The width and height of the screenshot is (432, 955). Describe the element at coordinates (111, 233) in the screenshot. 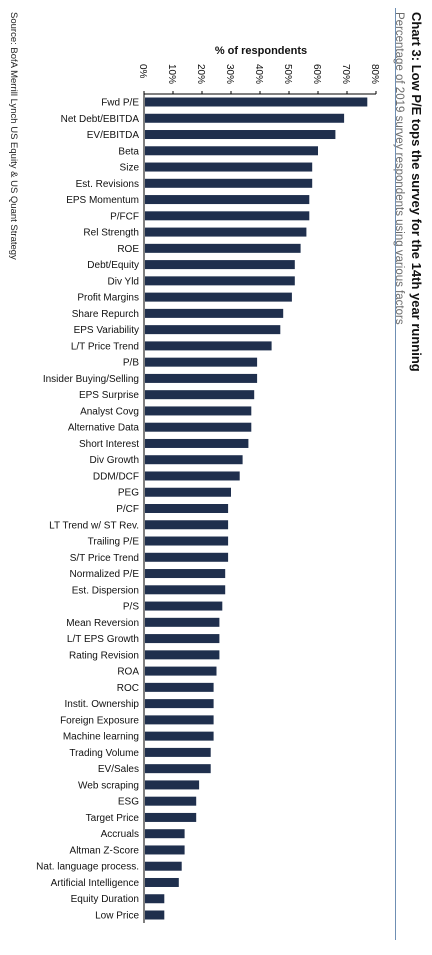

I see `category-label: Rel Strength` at that location.